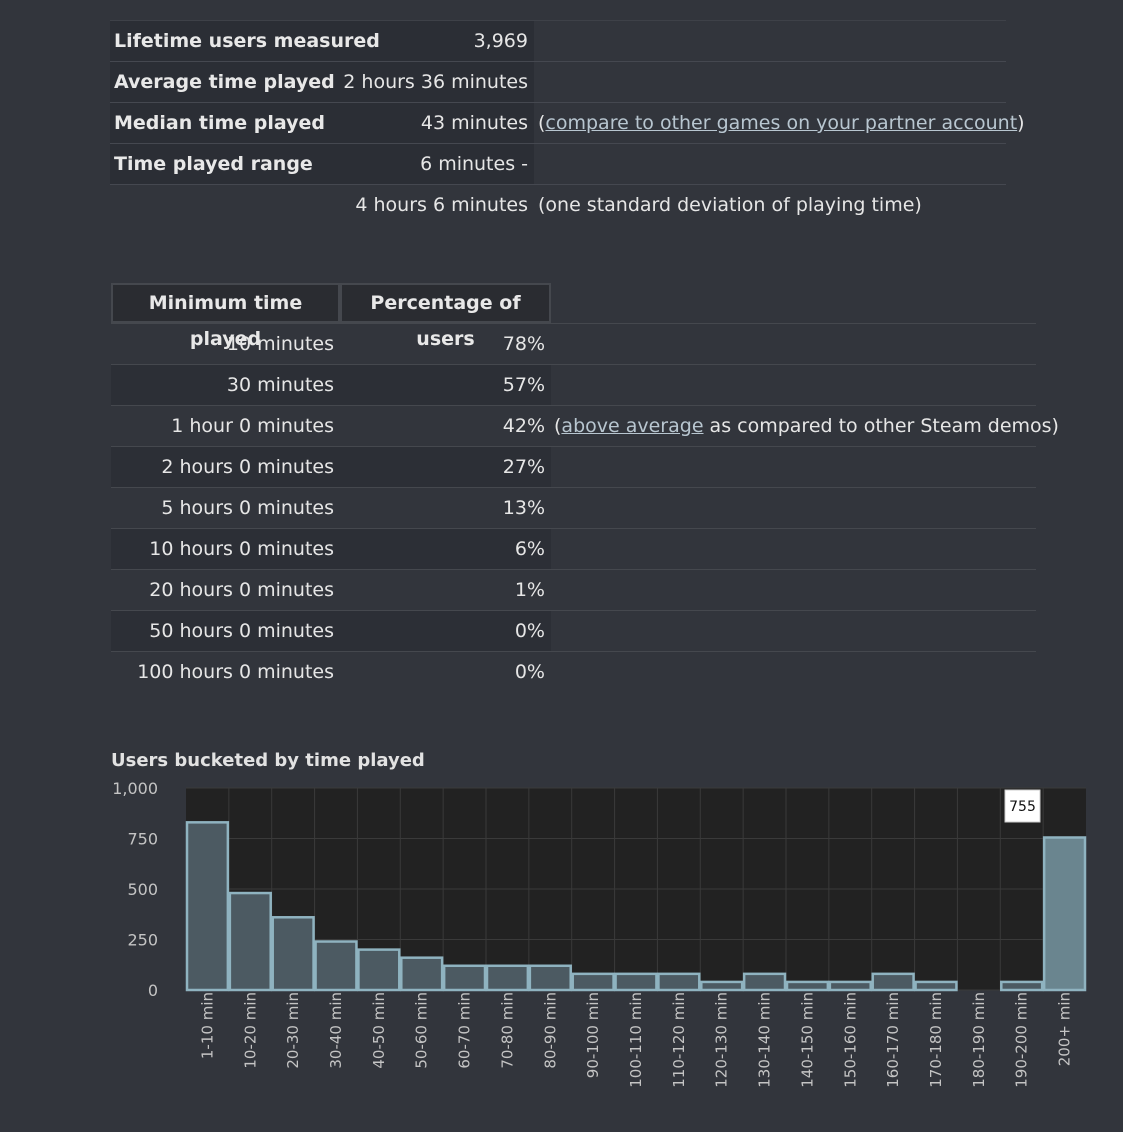  I want to click on x-tick-label: 160-170 min, so click(893, 1040).